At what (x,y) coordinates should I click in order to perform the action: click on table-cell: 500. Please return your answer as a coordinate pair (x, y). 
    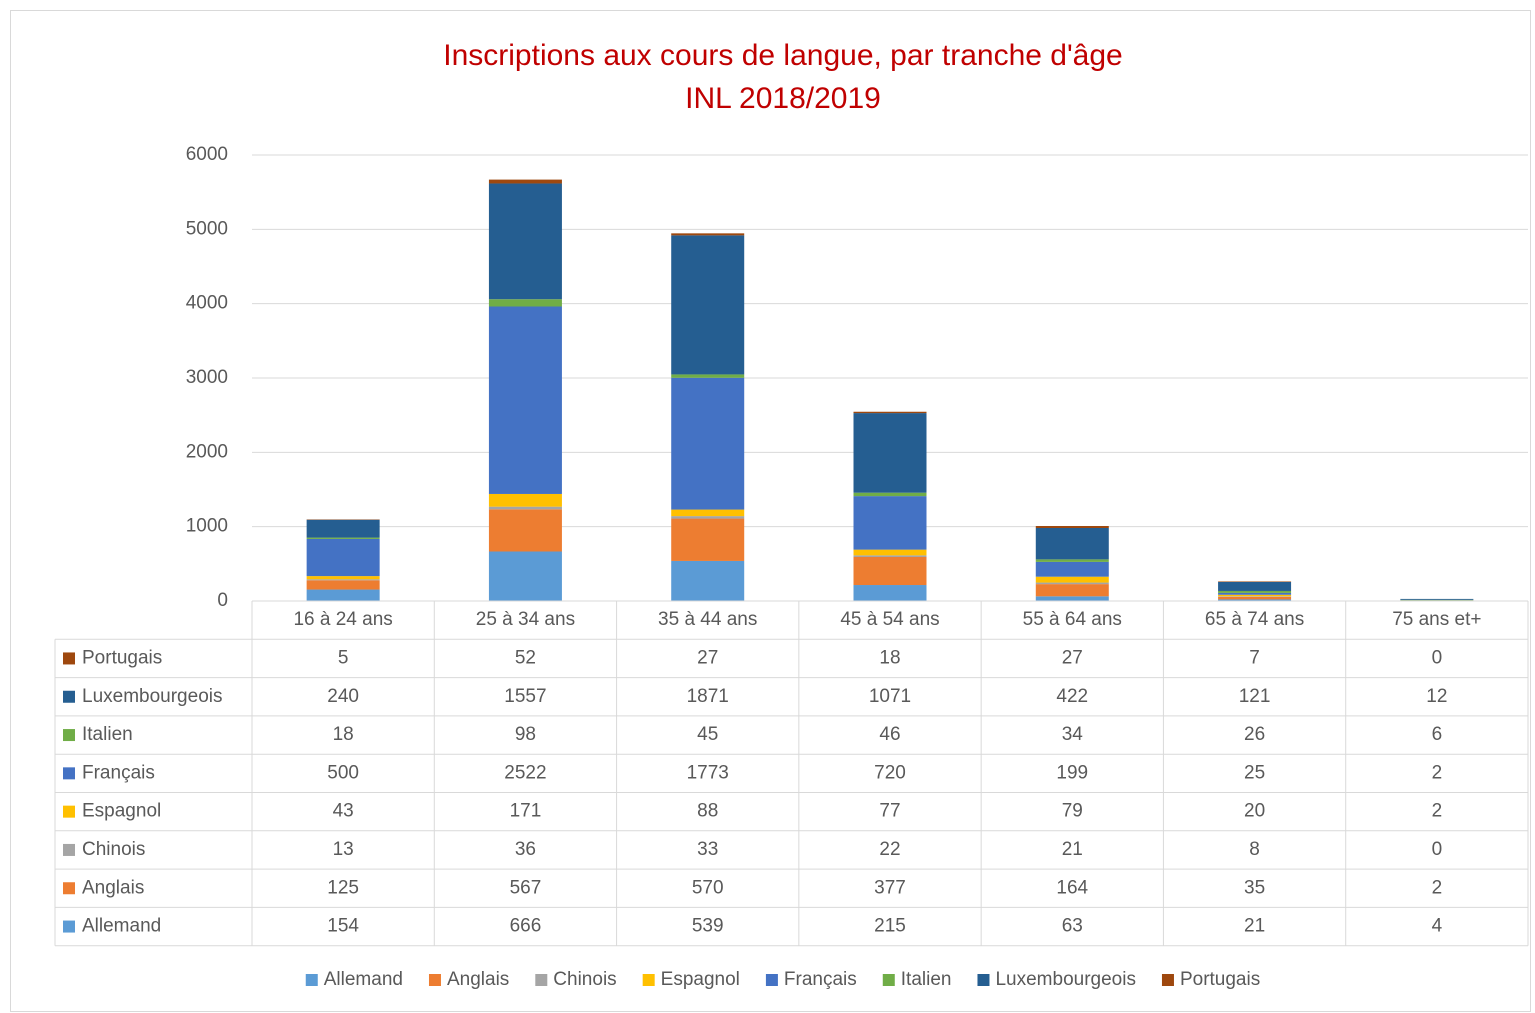
    Looking at the image, I should click on (343, 772).